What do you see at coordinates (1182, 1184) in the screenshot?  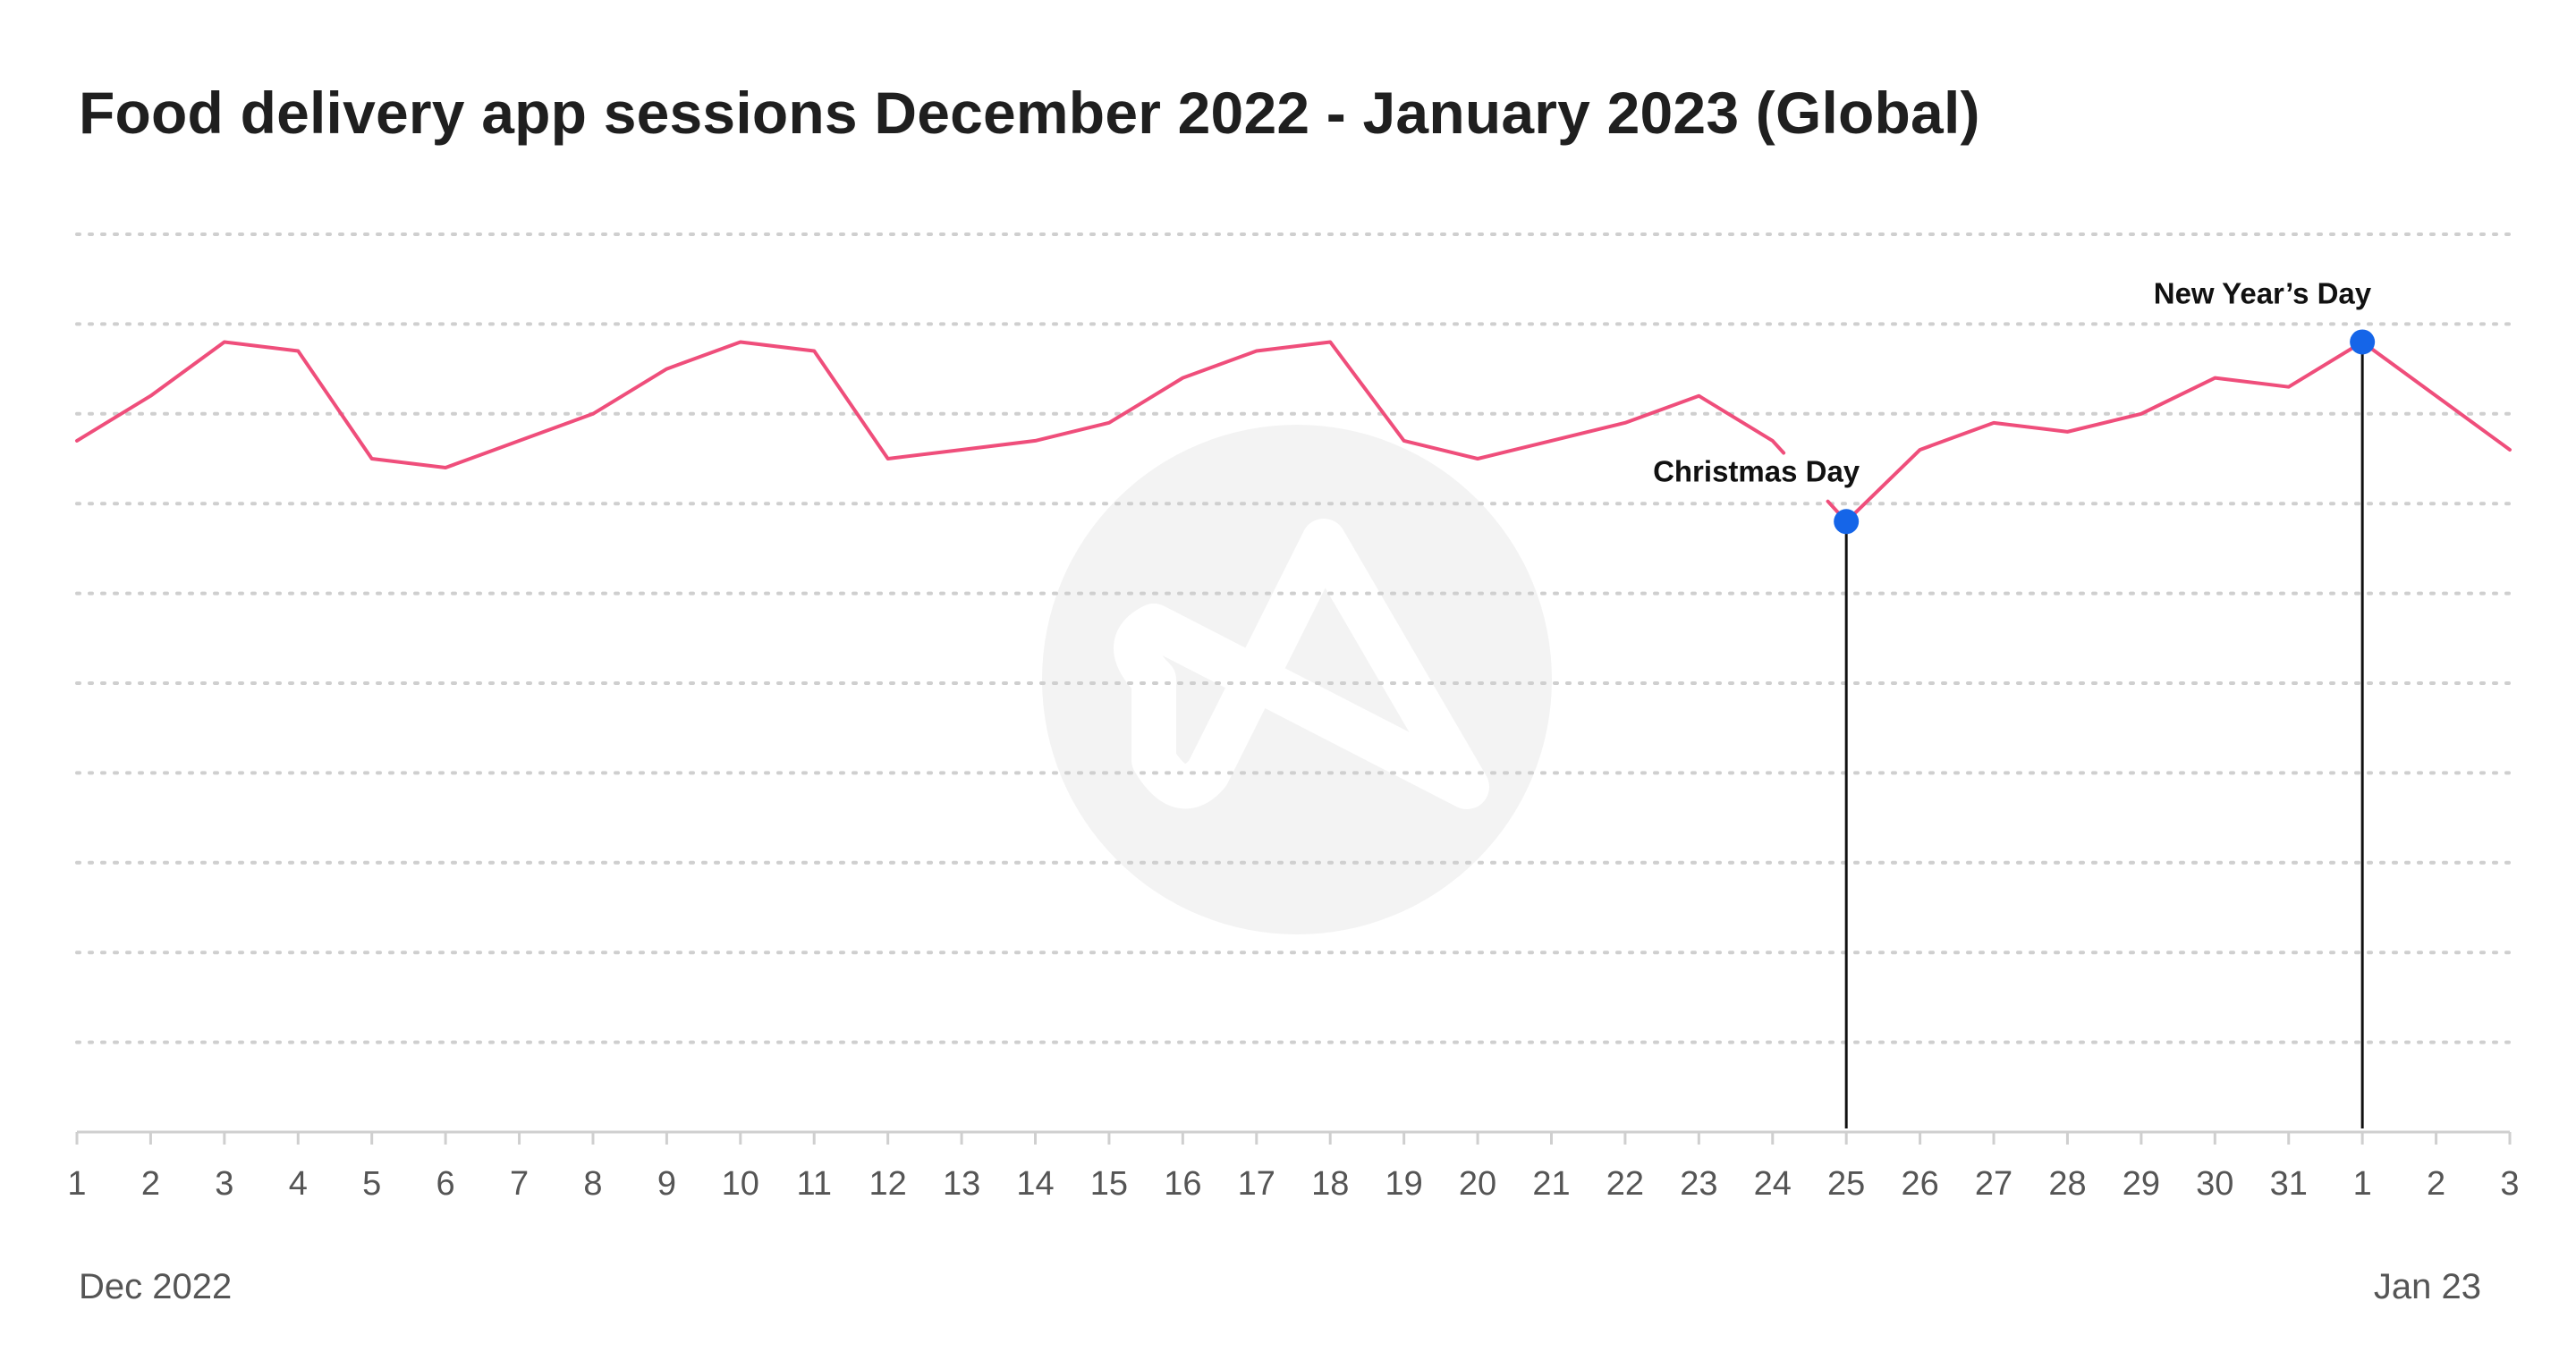 I see `x-tick-label: 16` at bounding box center [1182, 1184].